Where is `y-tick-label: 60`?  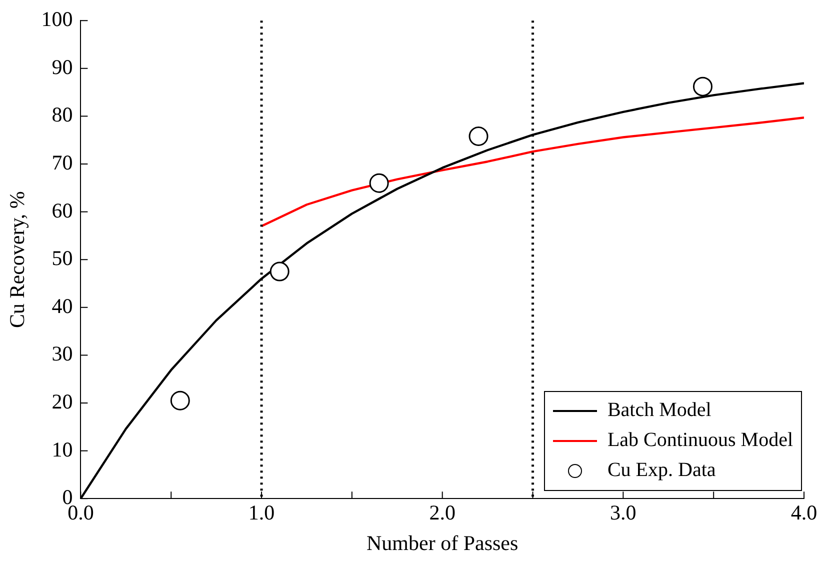 y-tick-label: 60 is located at coordinates (62, 210).